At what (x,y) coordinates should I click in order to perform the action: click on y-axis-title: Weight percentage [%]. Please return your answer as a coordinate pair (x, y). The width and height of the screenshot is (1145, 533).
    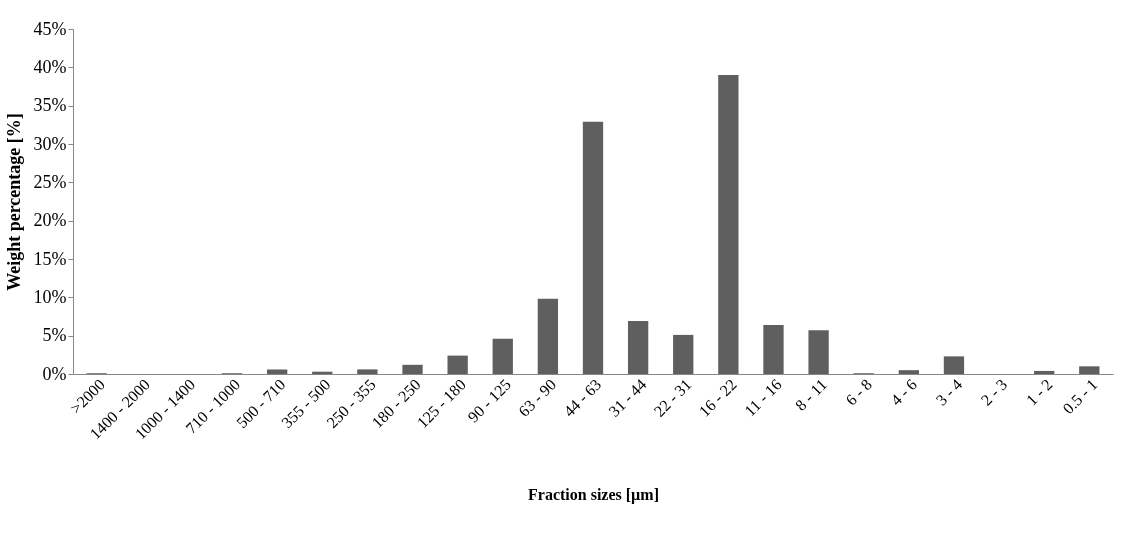
    Looking at the image, I should click on (13, 202).